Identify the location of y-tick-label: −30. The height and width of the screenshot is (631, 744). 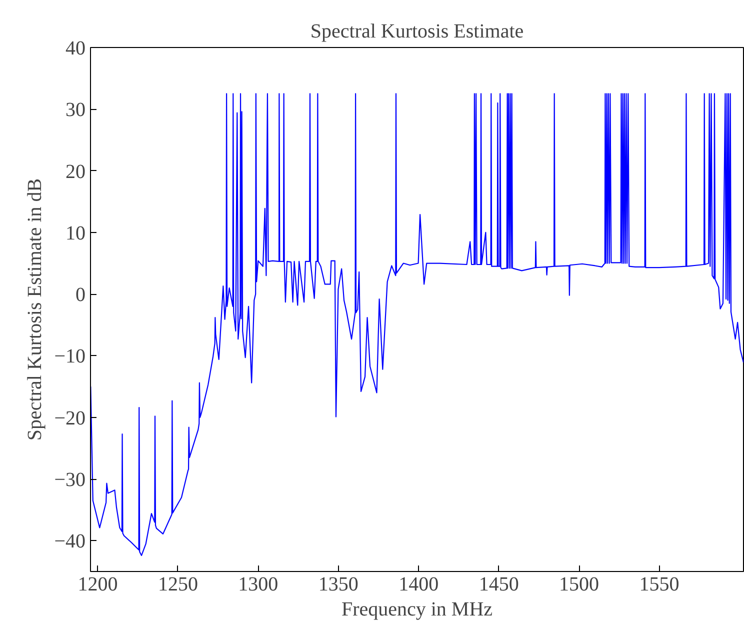
(70, 480).